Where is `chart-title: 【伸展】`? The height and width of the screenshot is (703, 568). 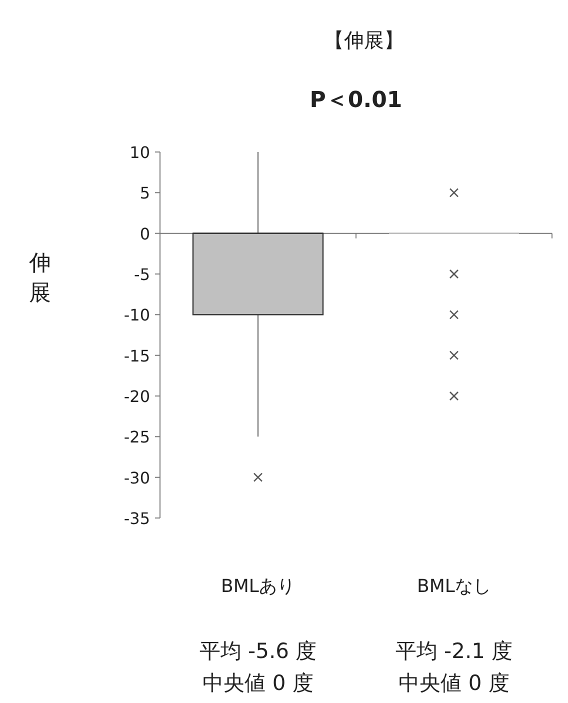
chart-title: 【伸展】 is located at coordinates (364, 40).